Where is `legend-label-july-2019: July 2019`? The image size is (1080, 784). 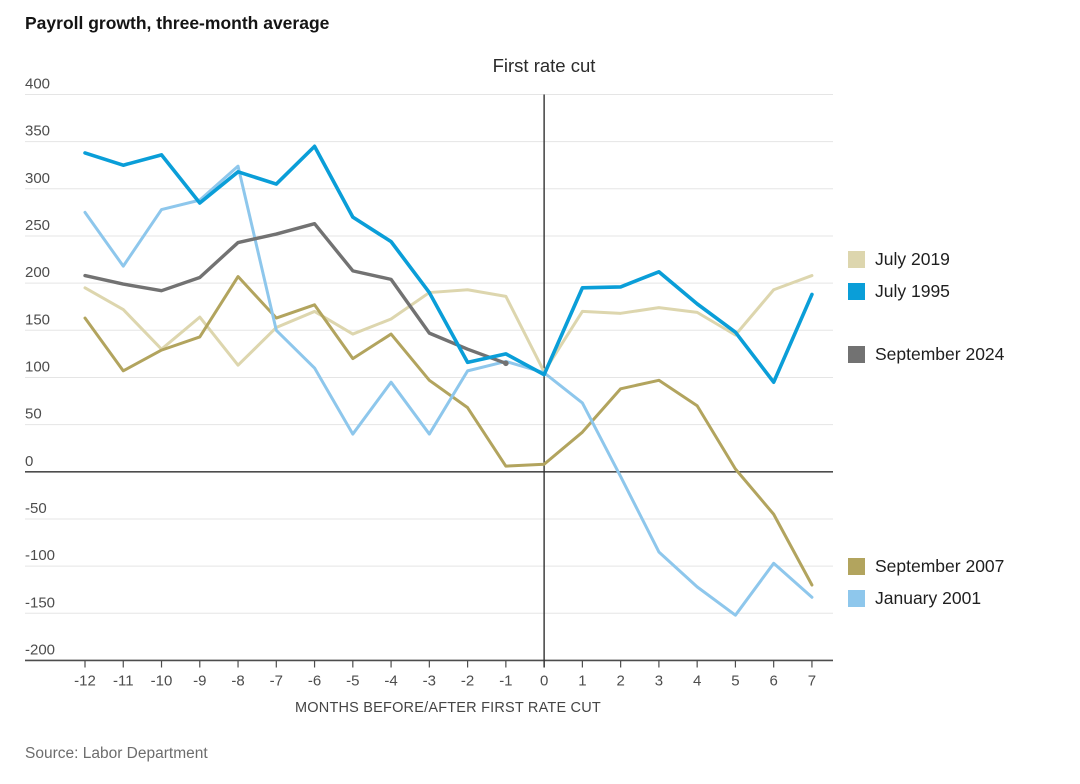
legend-label-july-2019: July 2019 is located at coordinates (912, 258).